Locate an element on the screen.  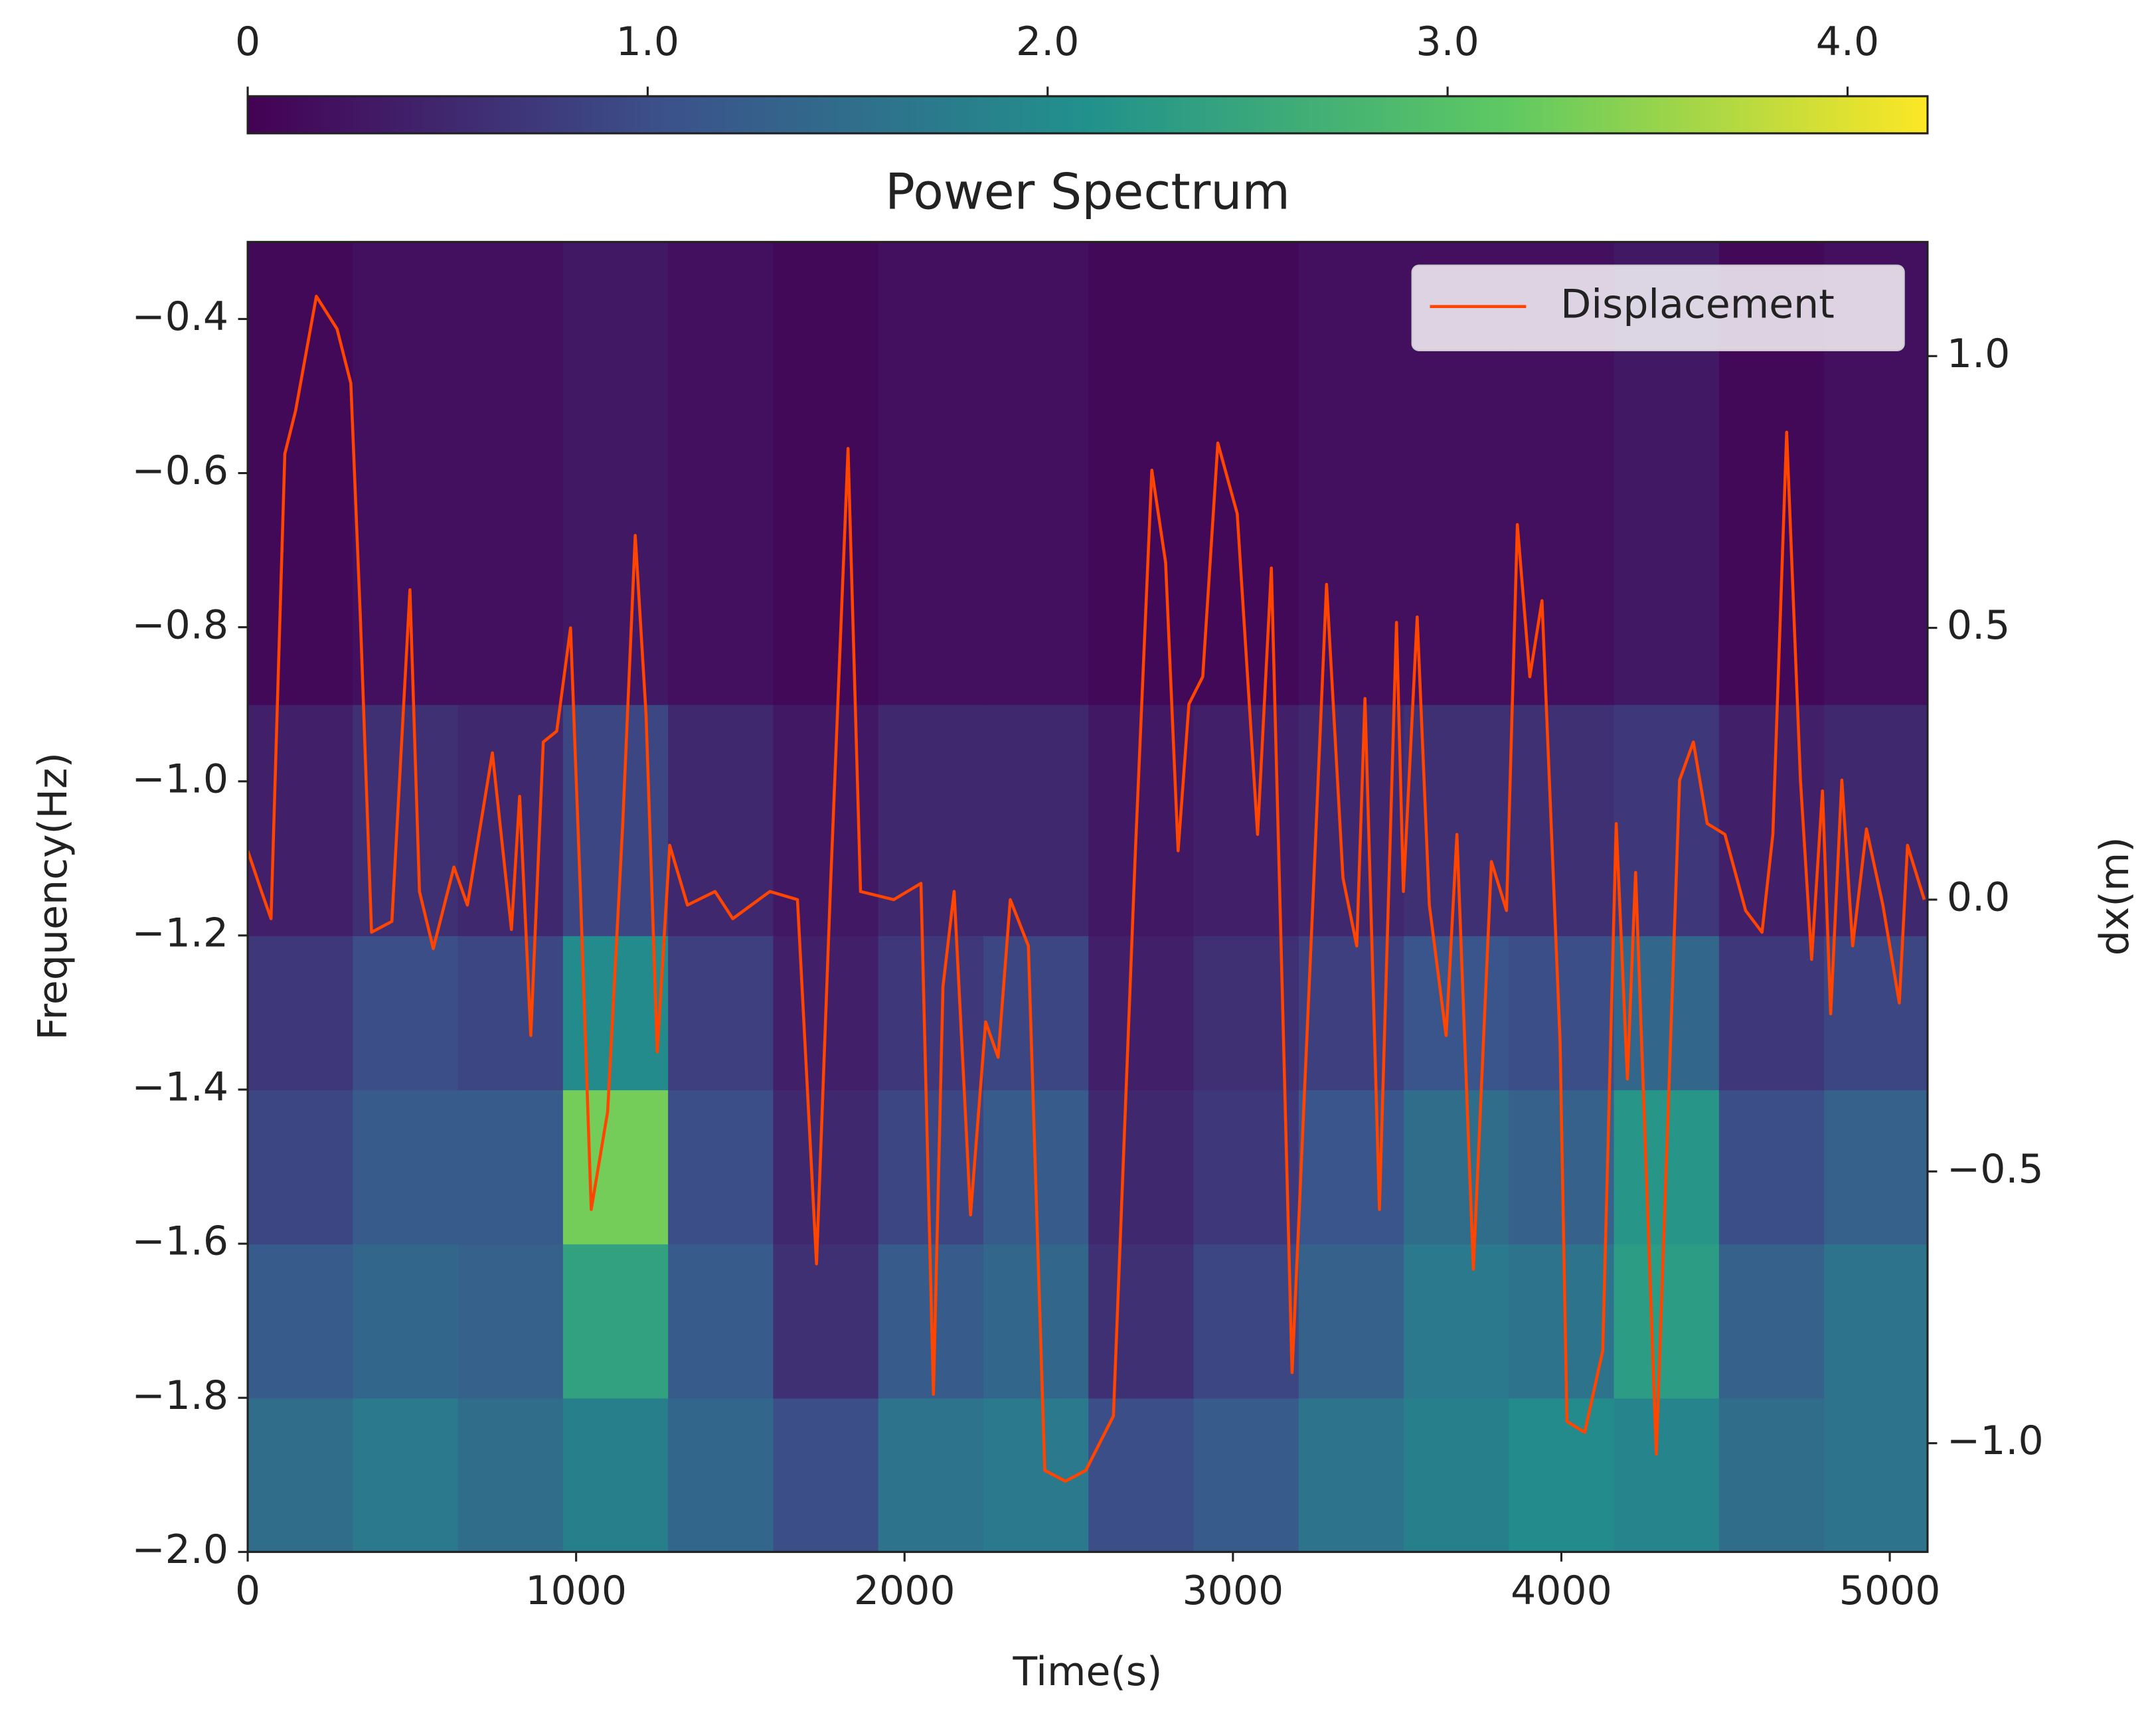
y2-tick-label: 0.0 is located at coordinates (1978, 898).